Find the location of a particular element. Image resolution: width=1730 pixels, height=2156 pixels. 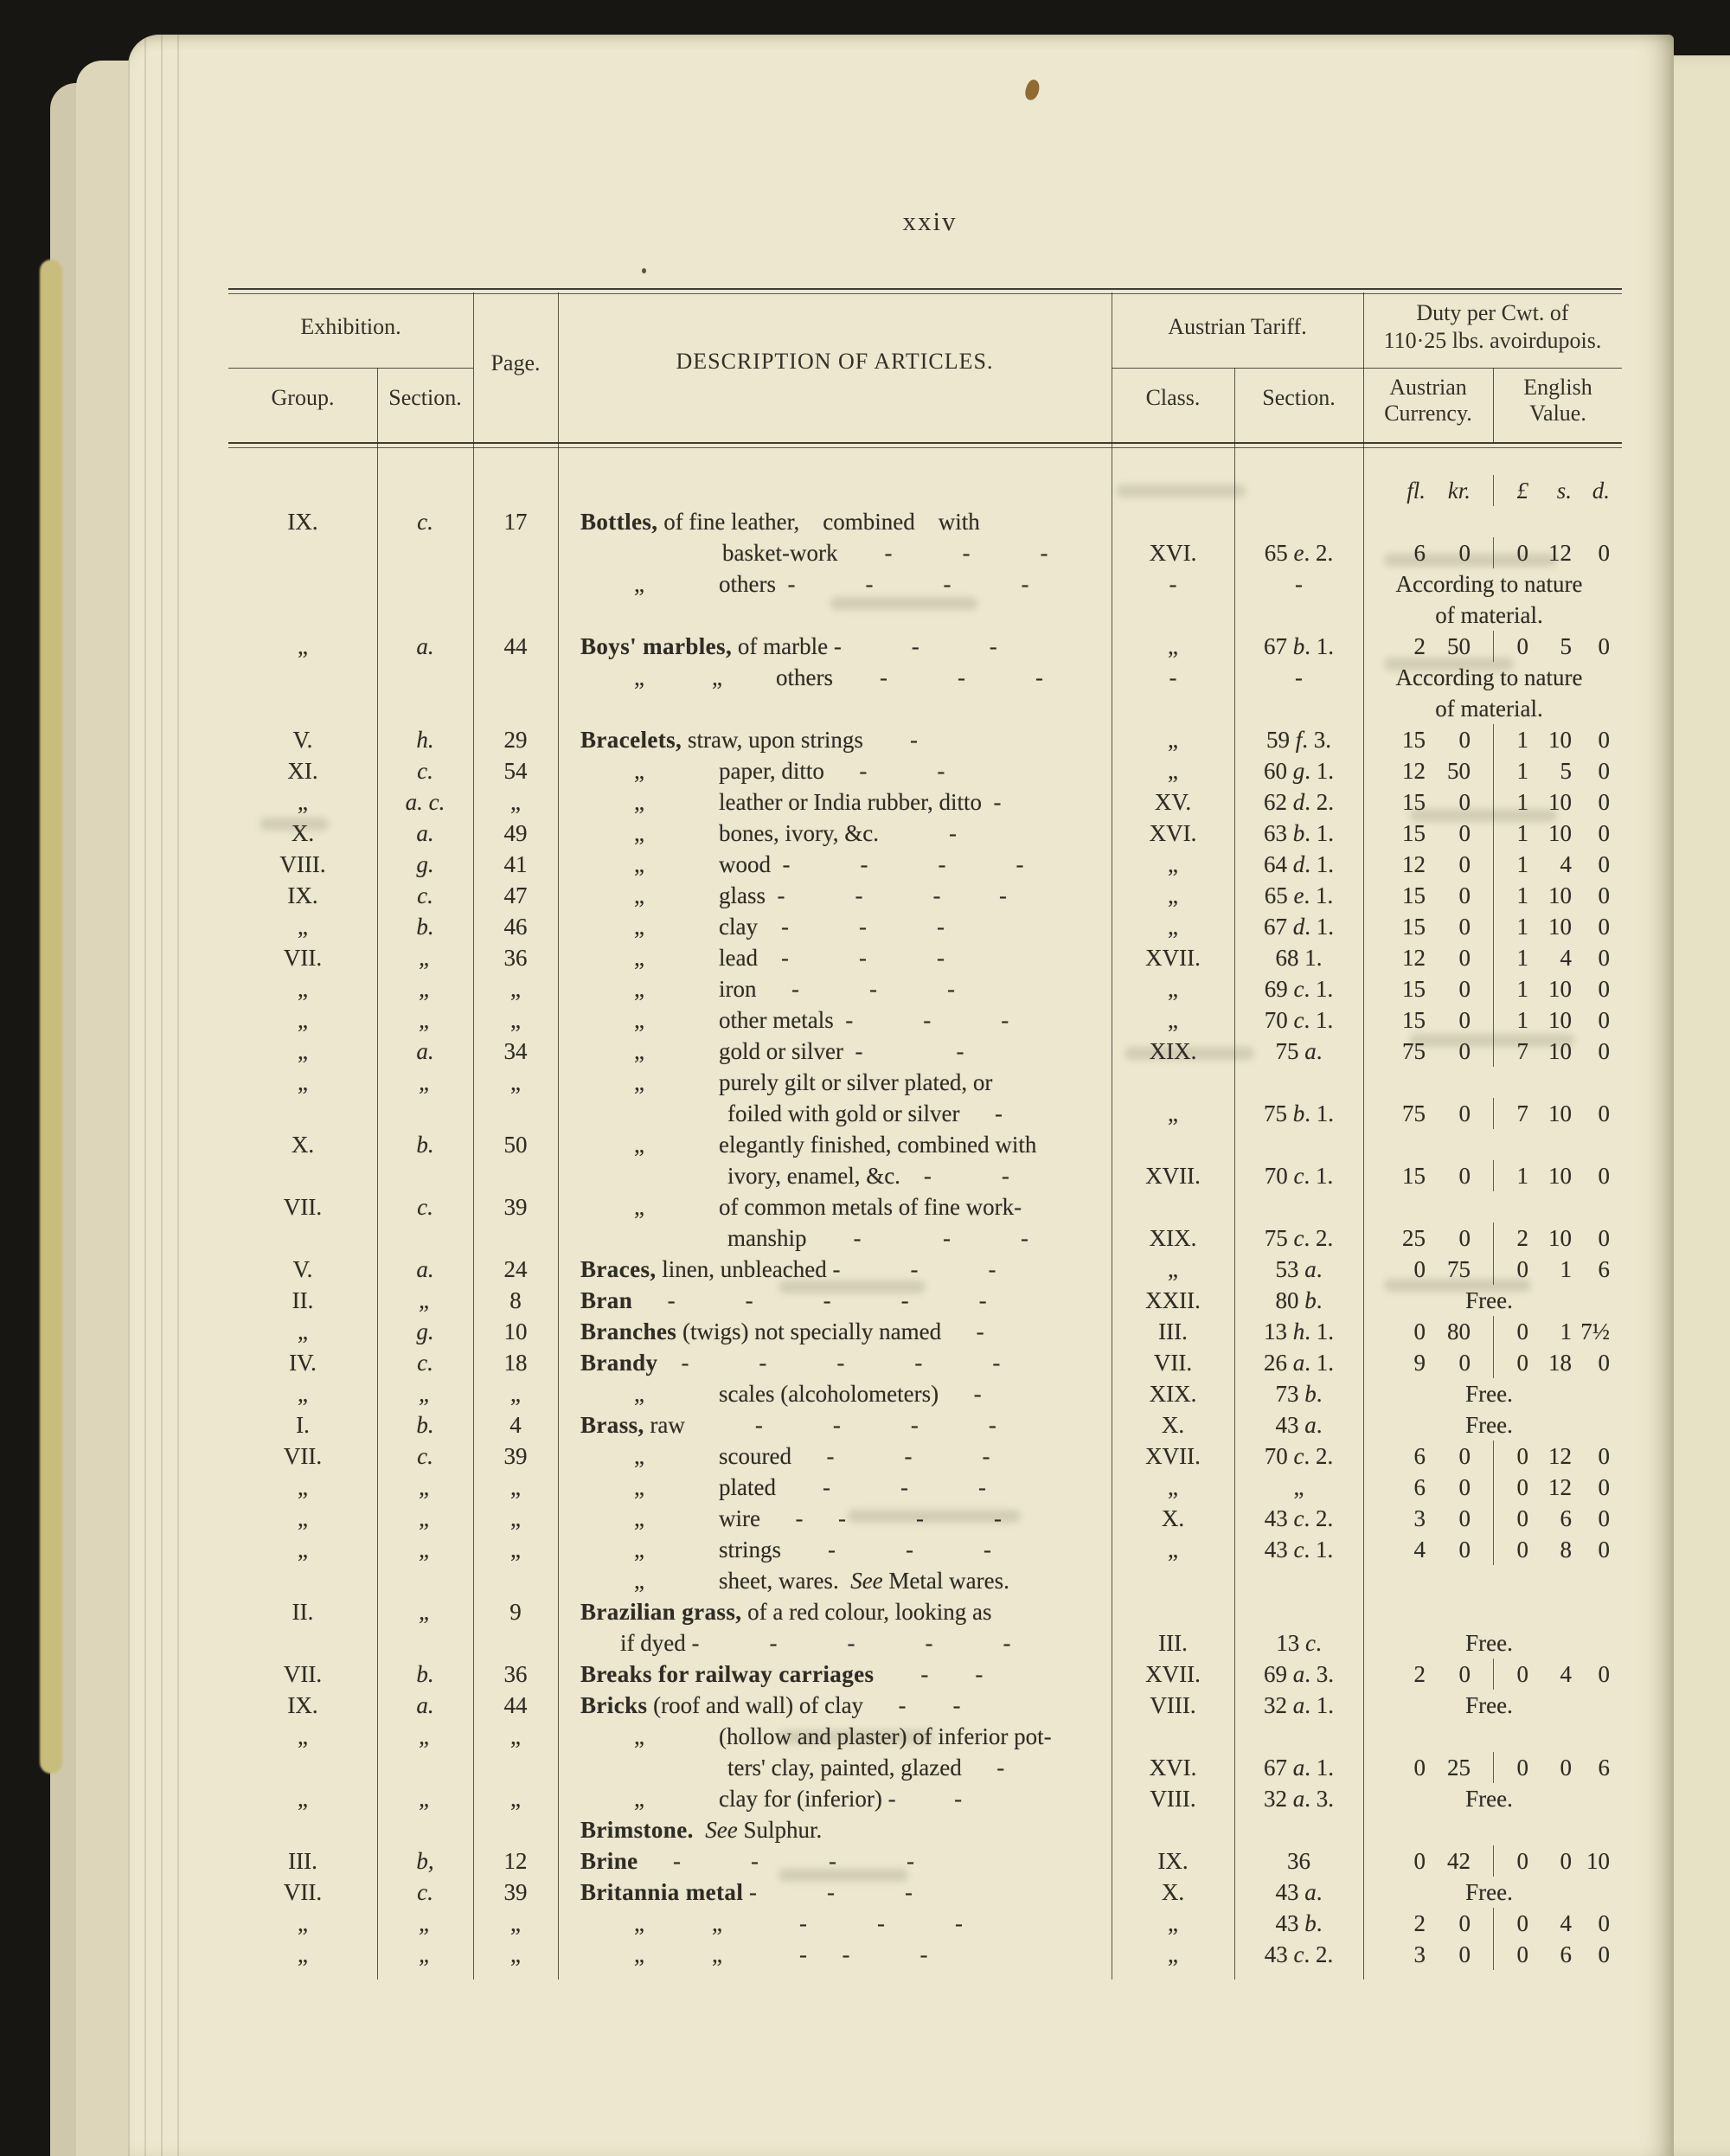

table-row: „ „ „ „ iron - - - „ 69 c. 1. 15 0 1 10 0 is located at coordinates (925, 988).